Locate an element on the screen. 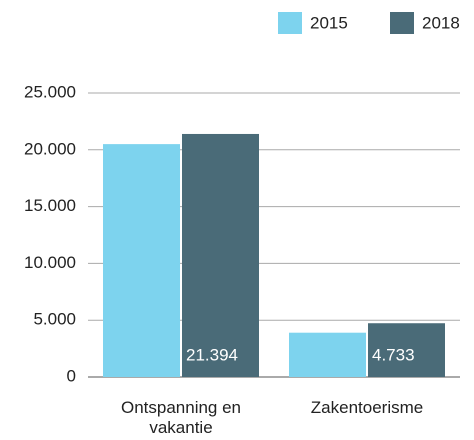 The width and height of the screenshot is (474, 440). legend-label: 2015 is located at coordinates (329, 22).